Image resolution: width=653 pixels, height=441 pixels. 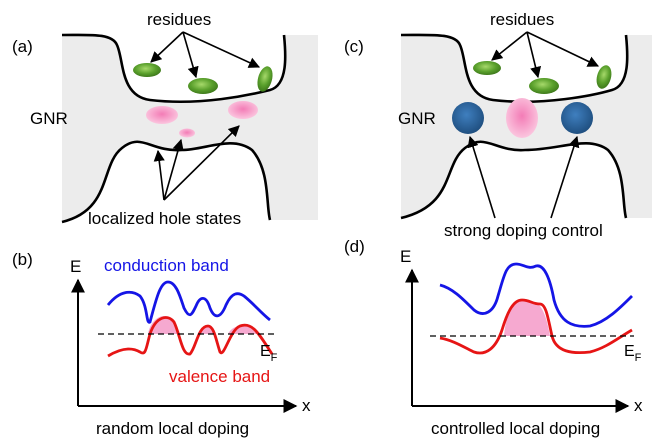 I want to click on residues-label-a: residues, so click(x=179, y=19).